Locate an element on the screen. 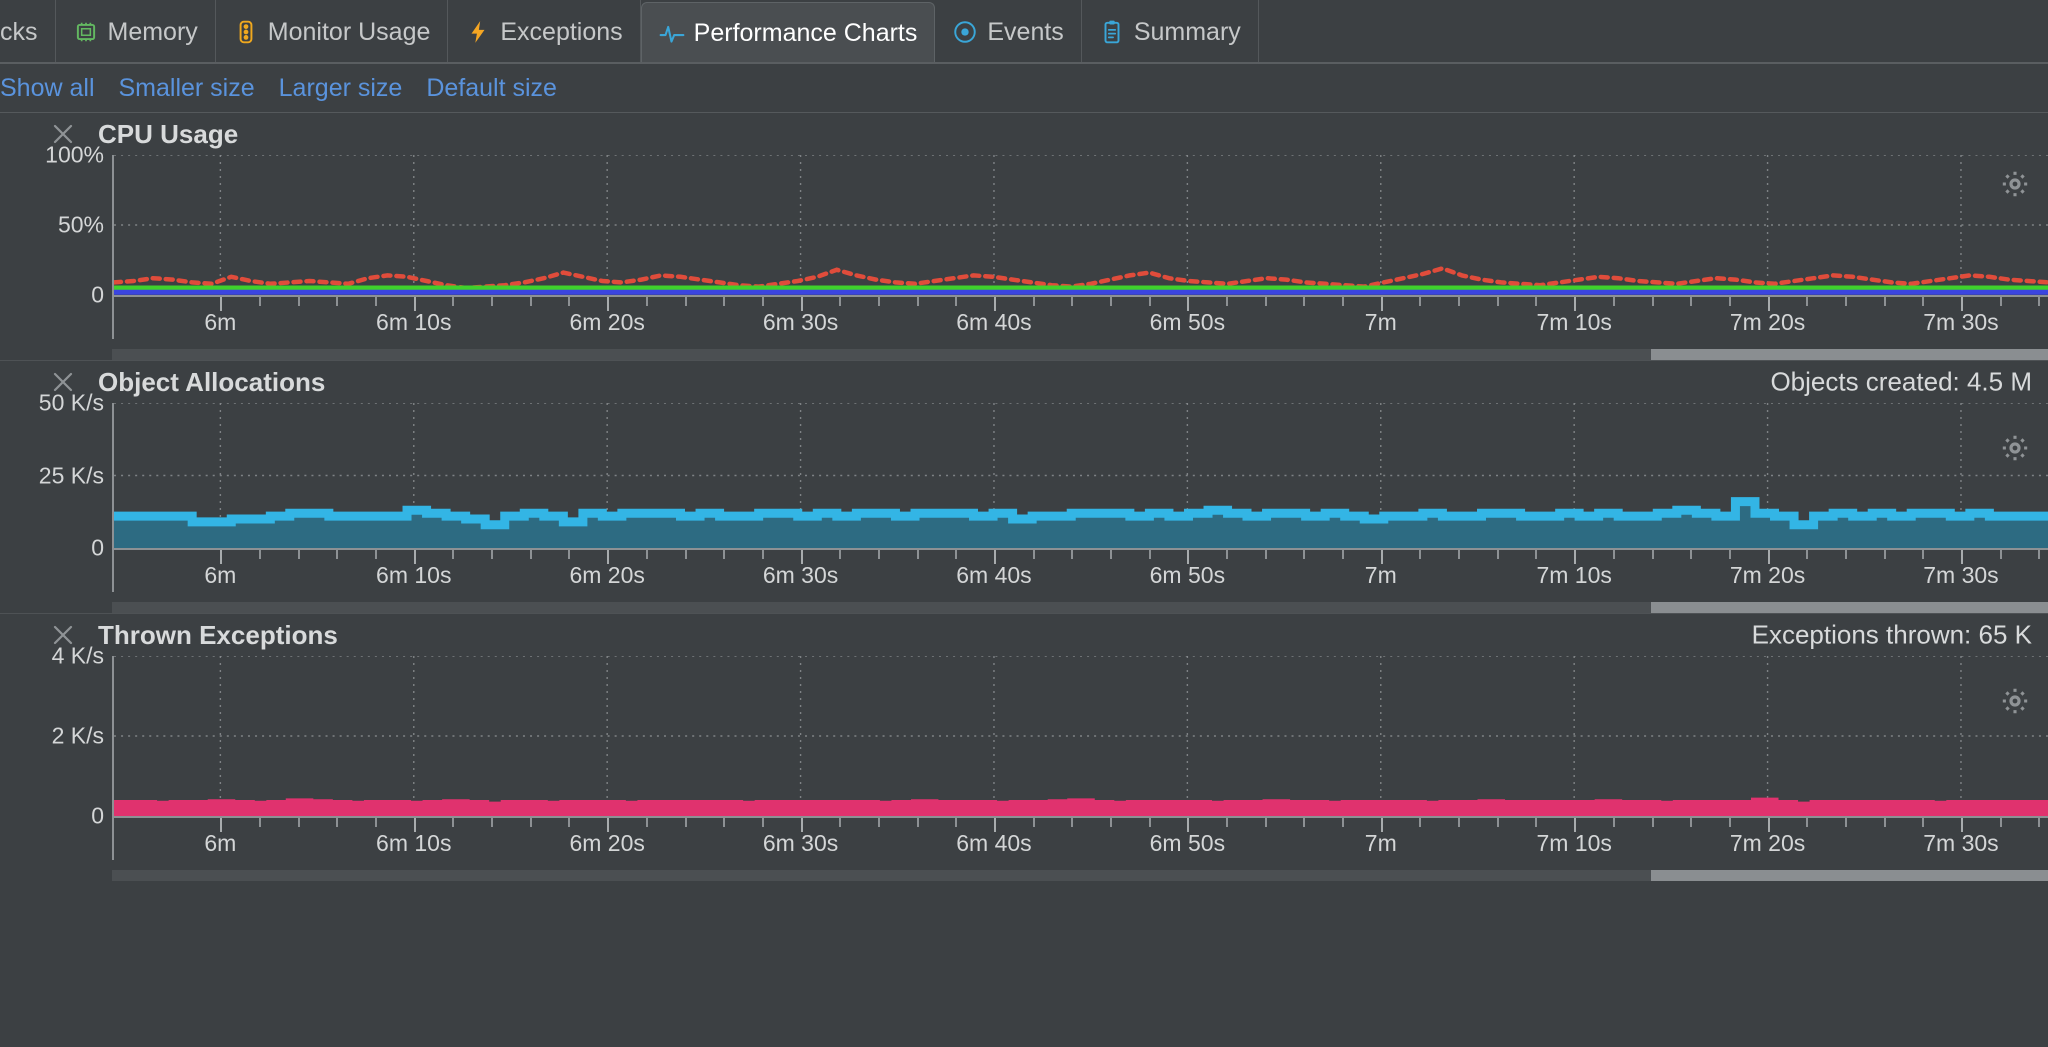 The height and width of the screenshot is (1047, 2048). tab-summary: Summary is located at coordinates (1170, 32).